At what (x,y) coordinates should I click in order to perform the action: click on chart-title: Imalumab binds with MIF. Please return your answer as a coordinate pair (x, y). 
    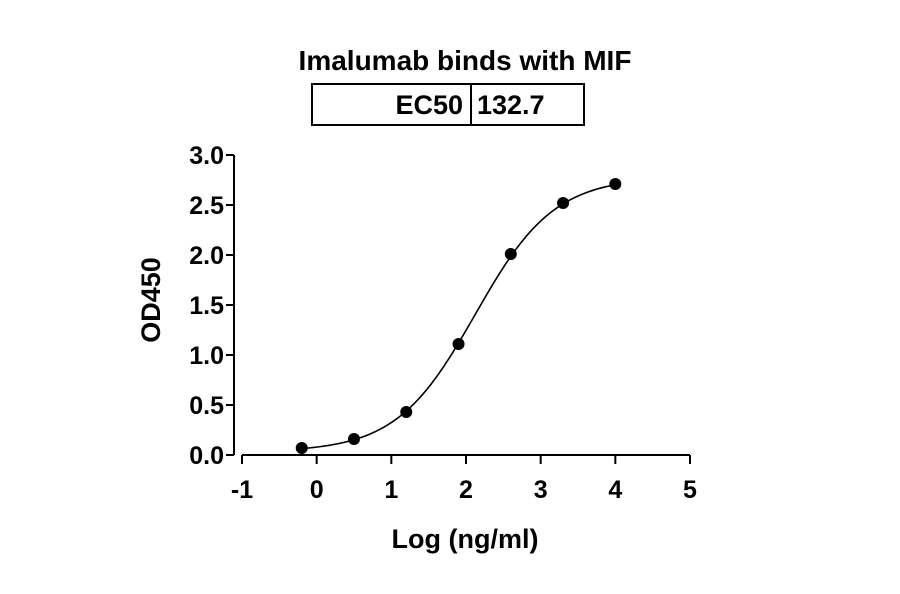
    Looking at the image, I should click on (465, 60).